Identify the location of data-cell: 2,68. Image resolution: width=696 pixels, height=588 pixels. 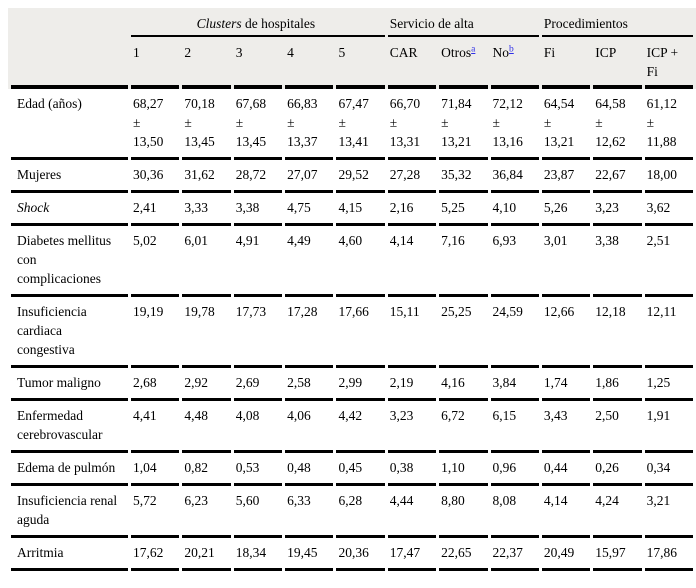
(155, 384).